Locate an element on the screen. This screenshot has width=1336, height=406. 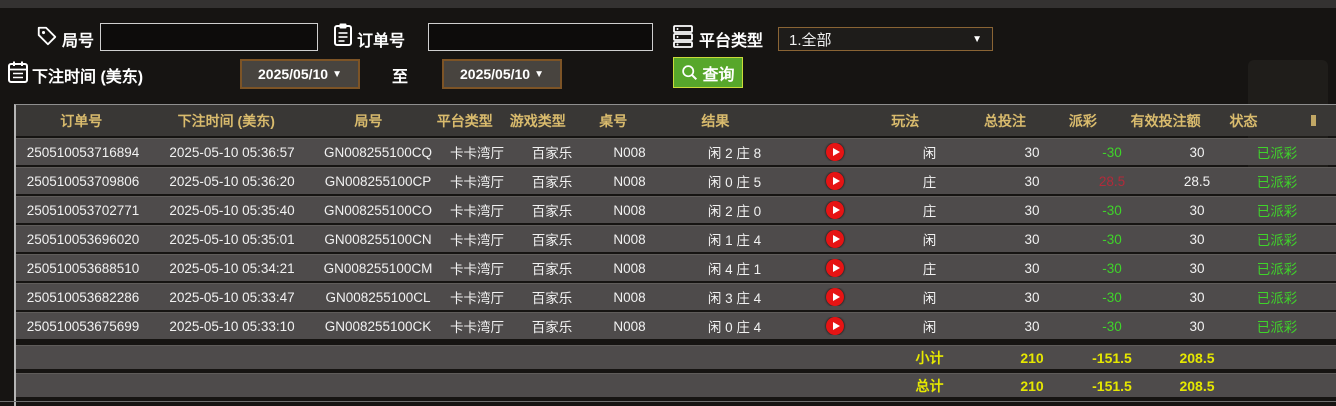
col-header-status: 状态 is located at coordinates (1243, 120).